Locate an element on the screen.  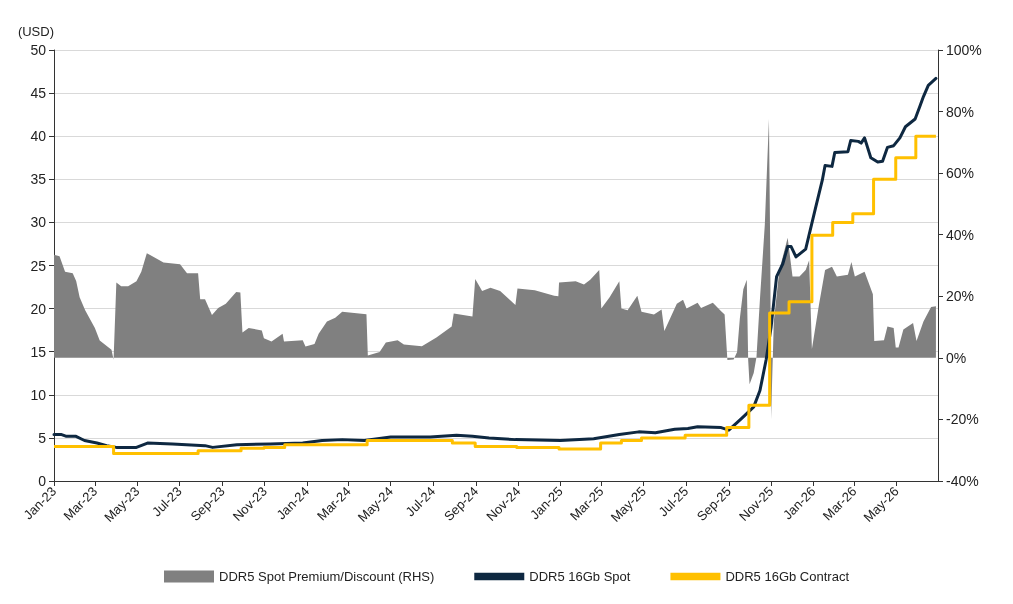
y-tick-label: 10 is located at coordinates (38, 394).